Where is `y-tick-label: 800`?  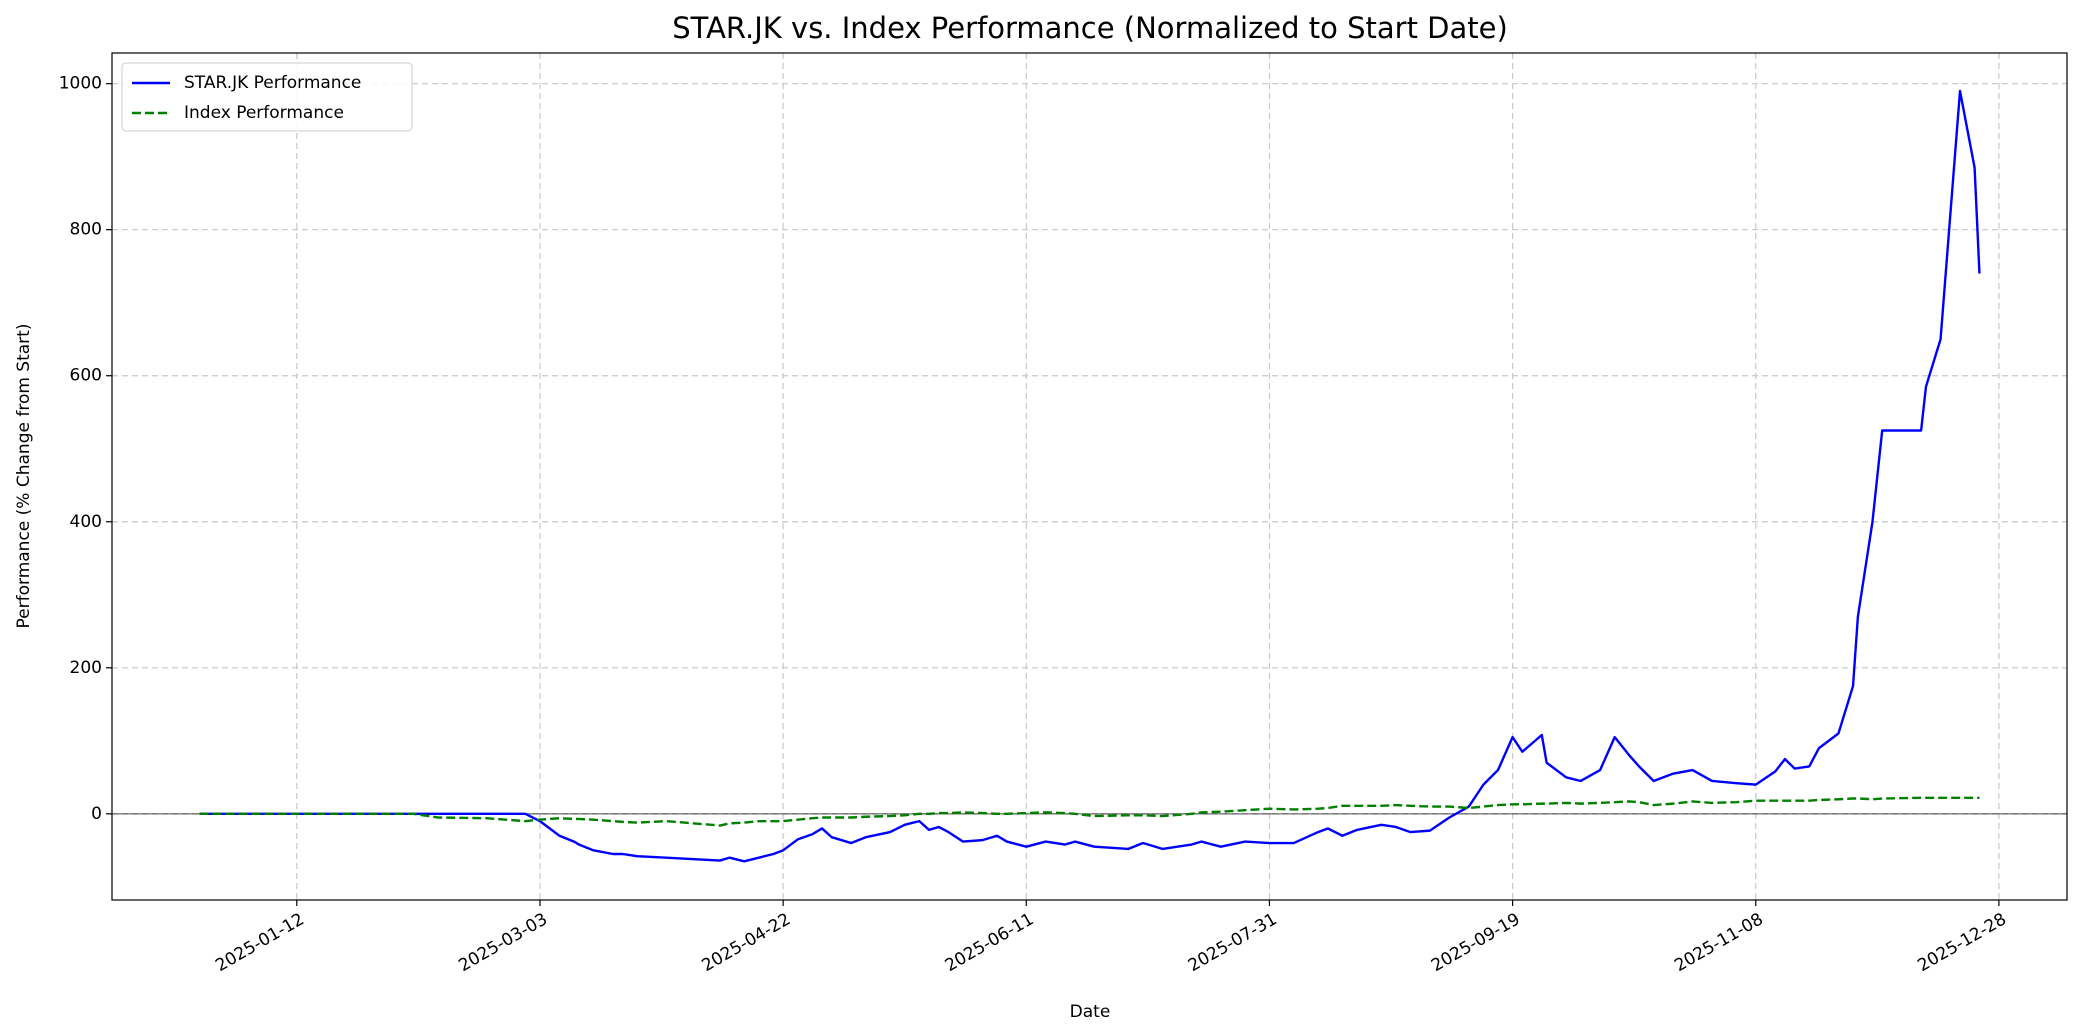
y-tick-label: 800 is located at coordinates (86, 230).